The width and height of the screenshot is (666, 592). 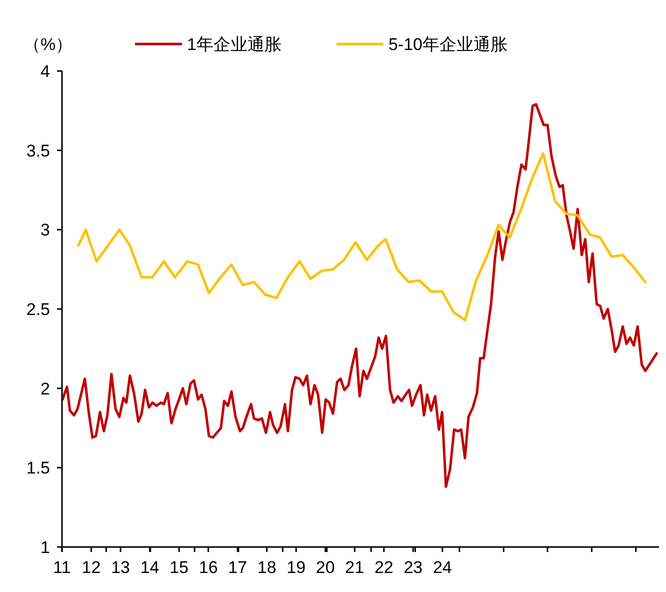 I want to click on x-tick-label: 19, so click(x=296, y=567).